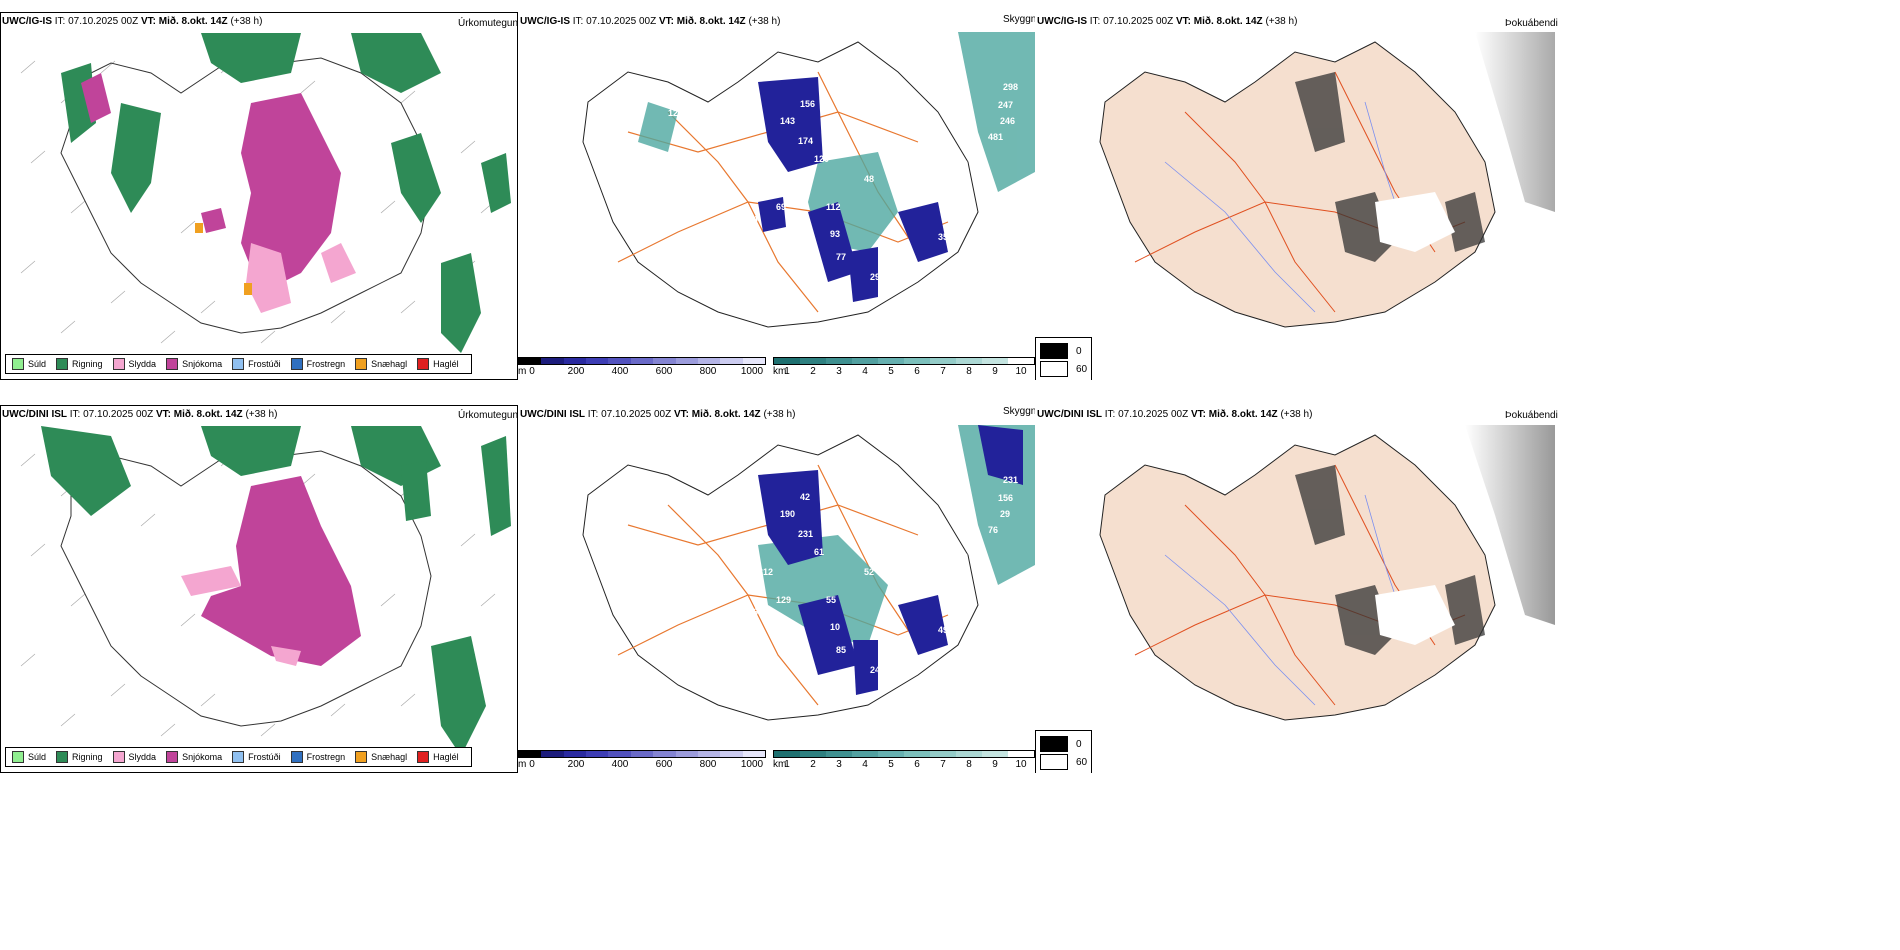 This screenshot has width=1900, height=950. Describe the element at coordinates (34, 414) in the screenshot. I see `model-name: UWC/DINI ISL` at that location.